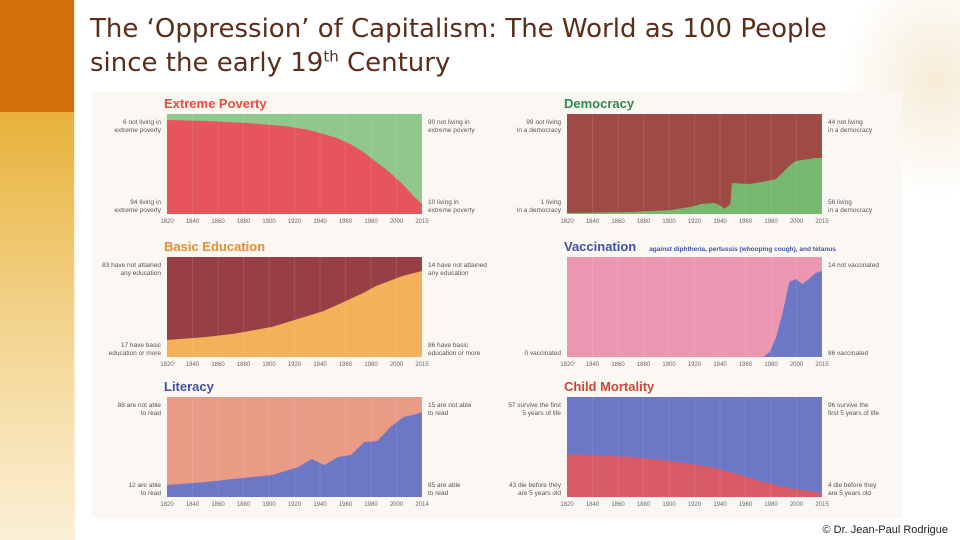  I want to click on extreme-poverty-xtick-label: 1880, so click(244, 222).